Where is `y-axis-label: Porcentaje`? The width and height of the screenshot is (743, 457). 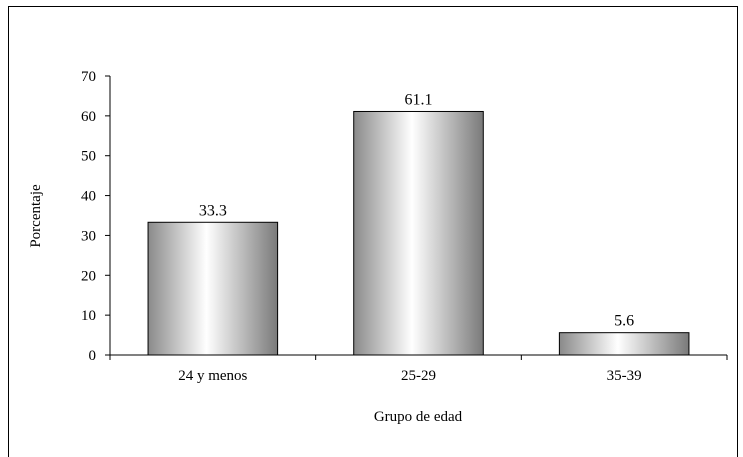 y-axis-label: Porcentaje is located at coordinates (36, 216).